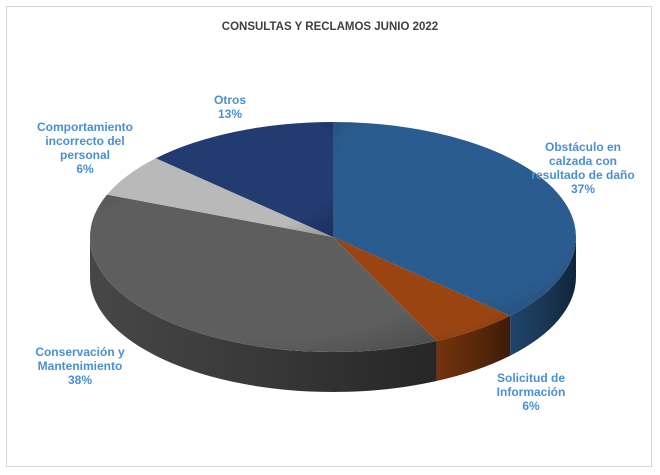  What do you see at coordinates (80, 380) in the screenshot?
I see `slice-label-conservacion-value: 38%` at bounding box center [80, 380].